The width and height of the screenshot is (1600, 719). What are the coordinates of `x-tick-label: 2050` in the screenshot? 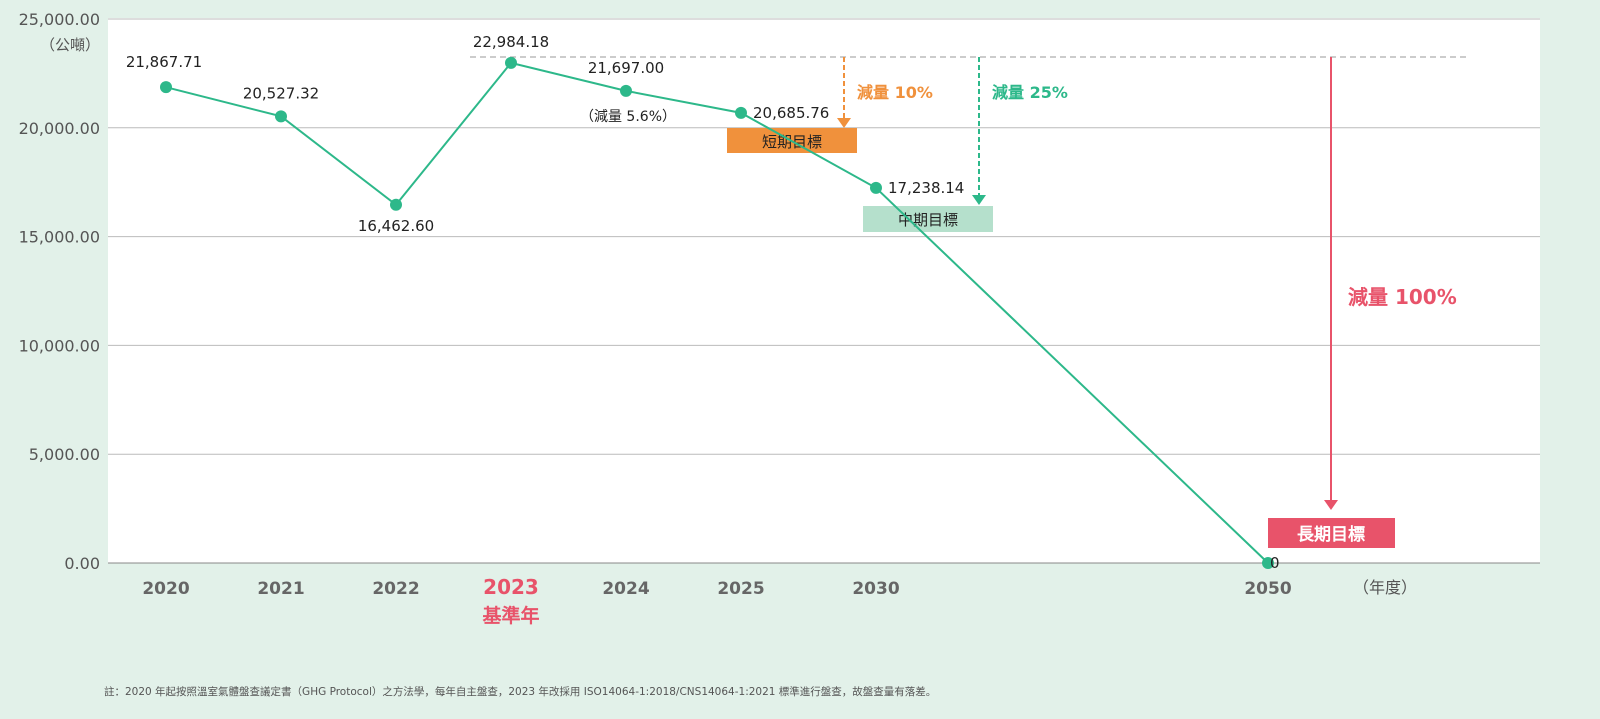 It's located at (1267, 589).